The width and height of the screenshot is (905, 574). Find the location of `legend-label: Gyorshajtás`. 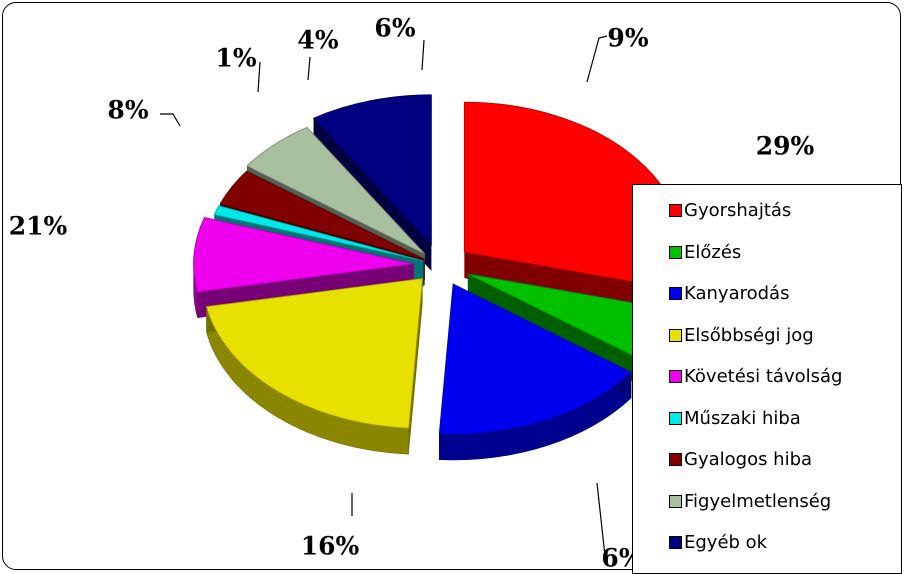

legend-label: Gyorshajtás is located at coordinates (738, 210).